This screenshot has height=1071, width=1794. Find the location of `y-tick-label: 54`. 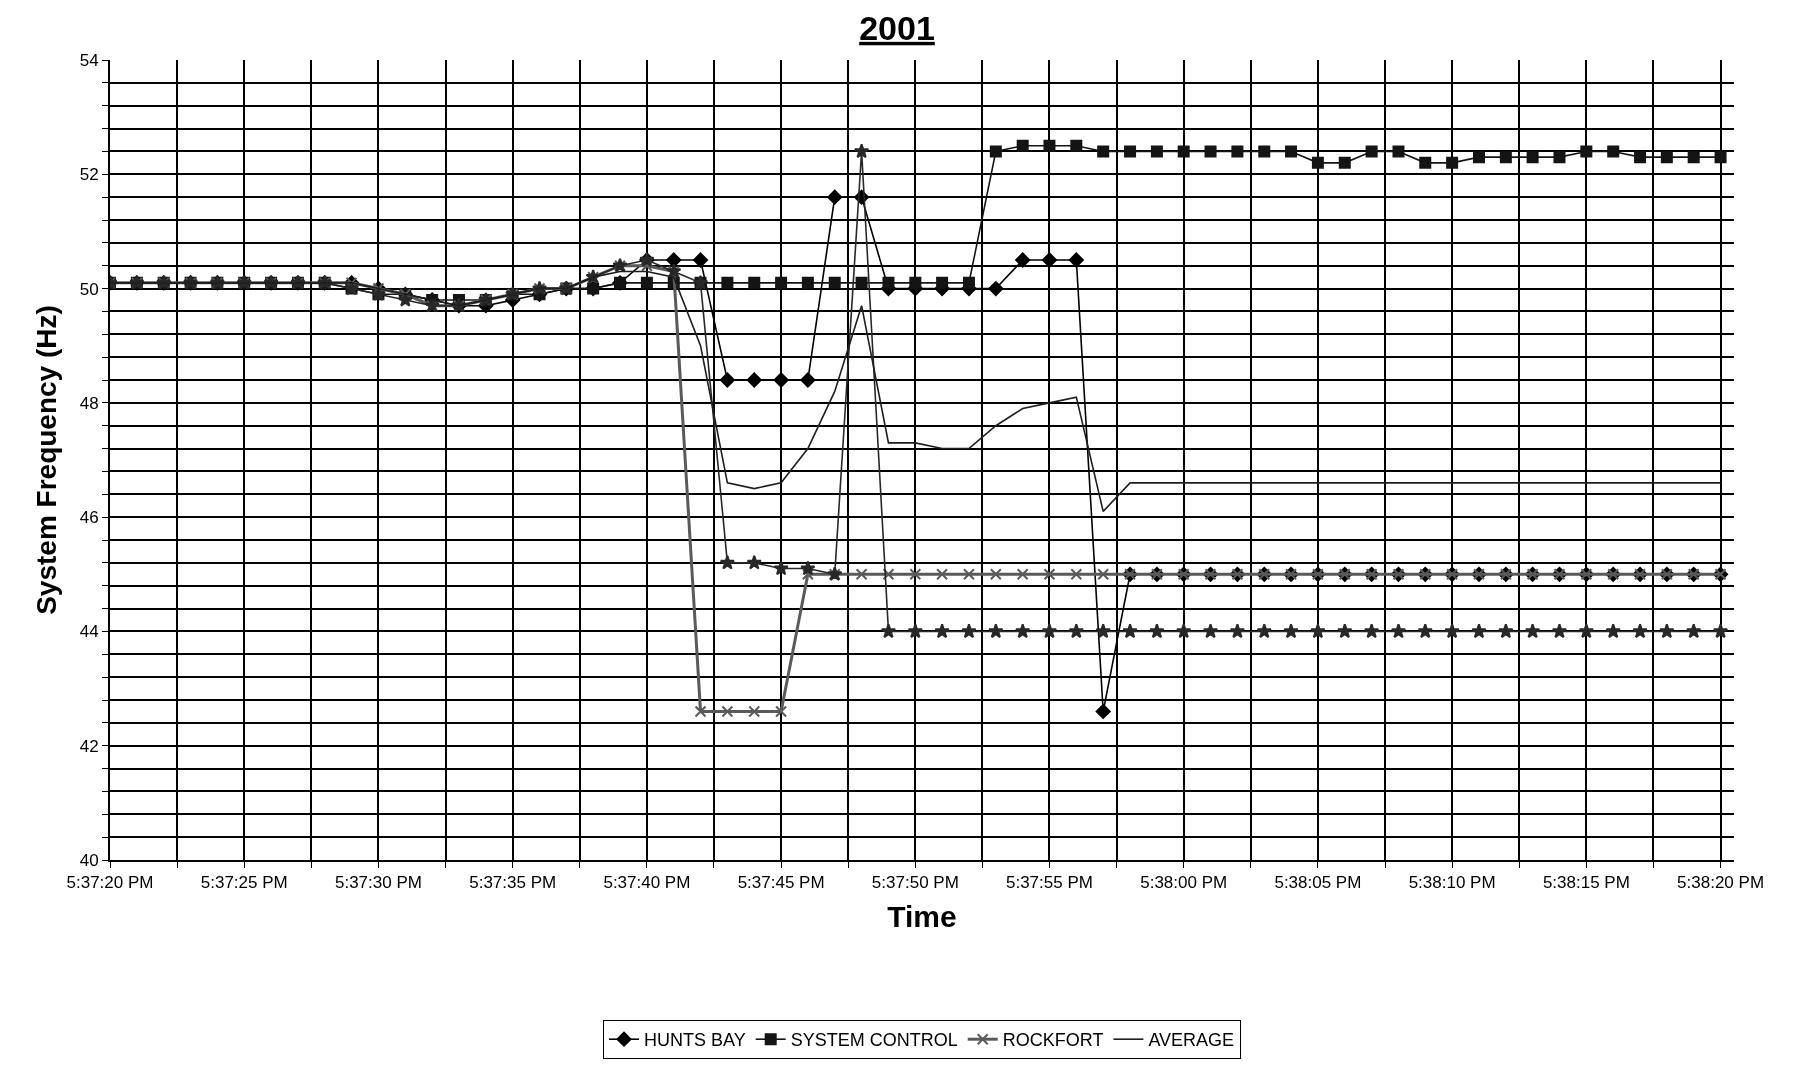

y-tick-label: 54 is located at coordinates (89, 60).